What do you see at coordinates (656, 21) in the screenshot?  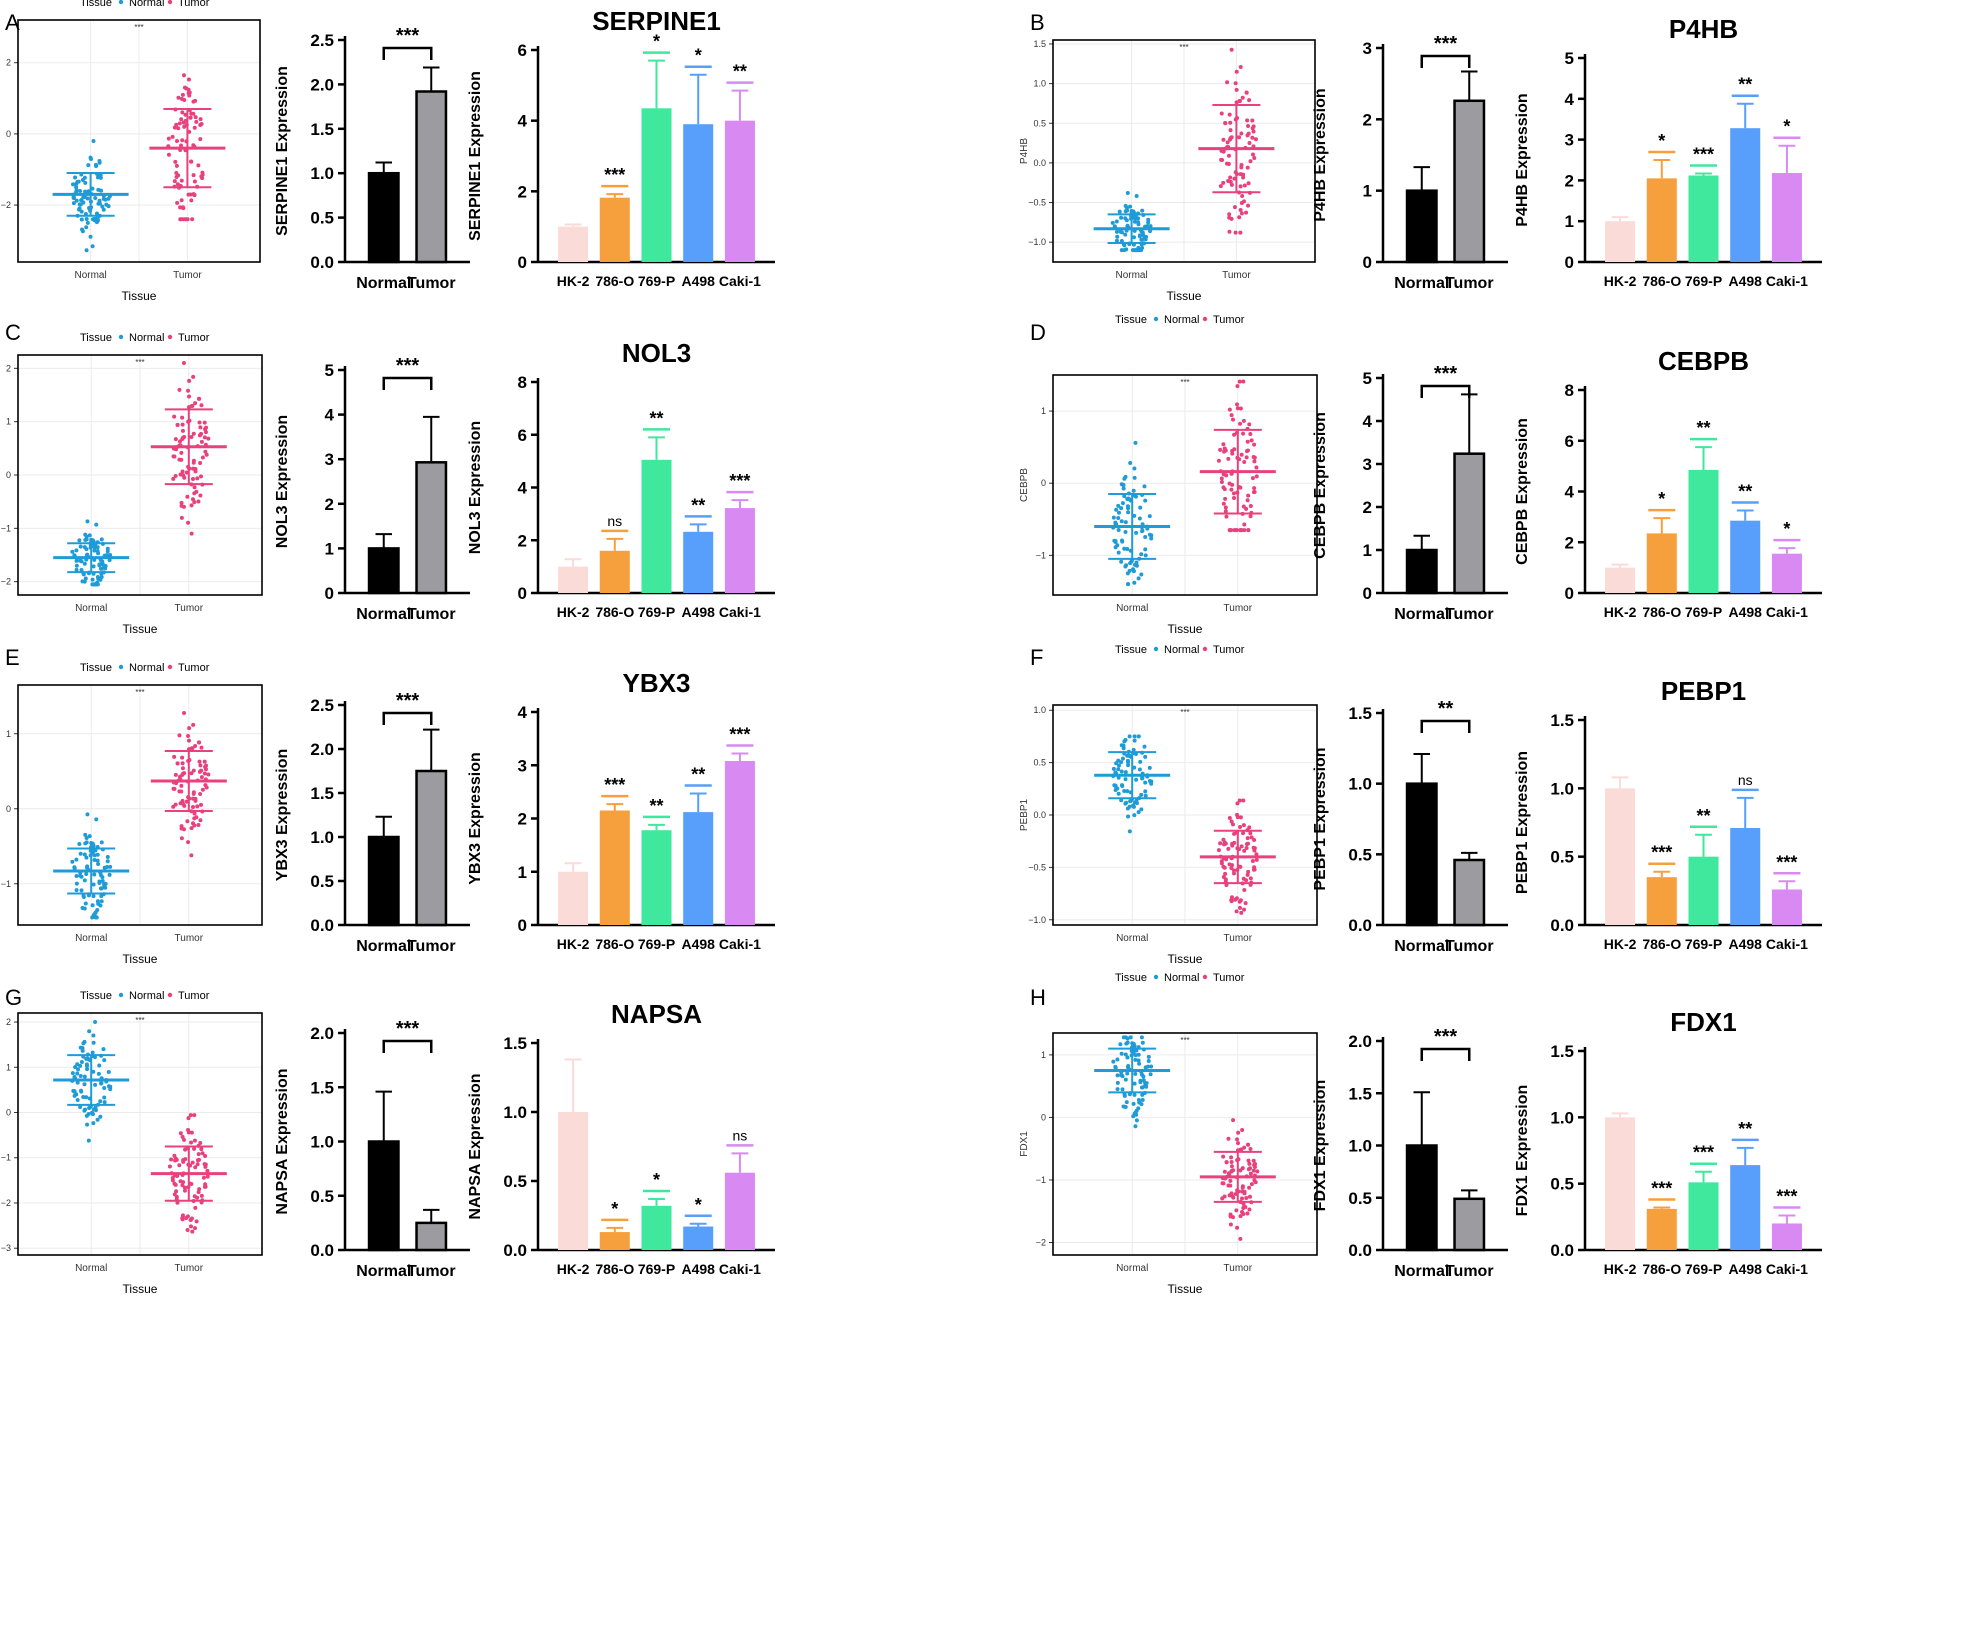 I see `chart-title: SERPINE1` at bounding box center [656, 21].